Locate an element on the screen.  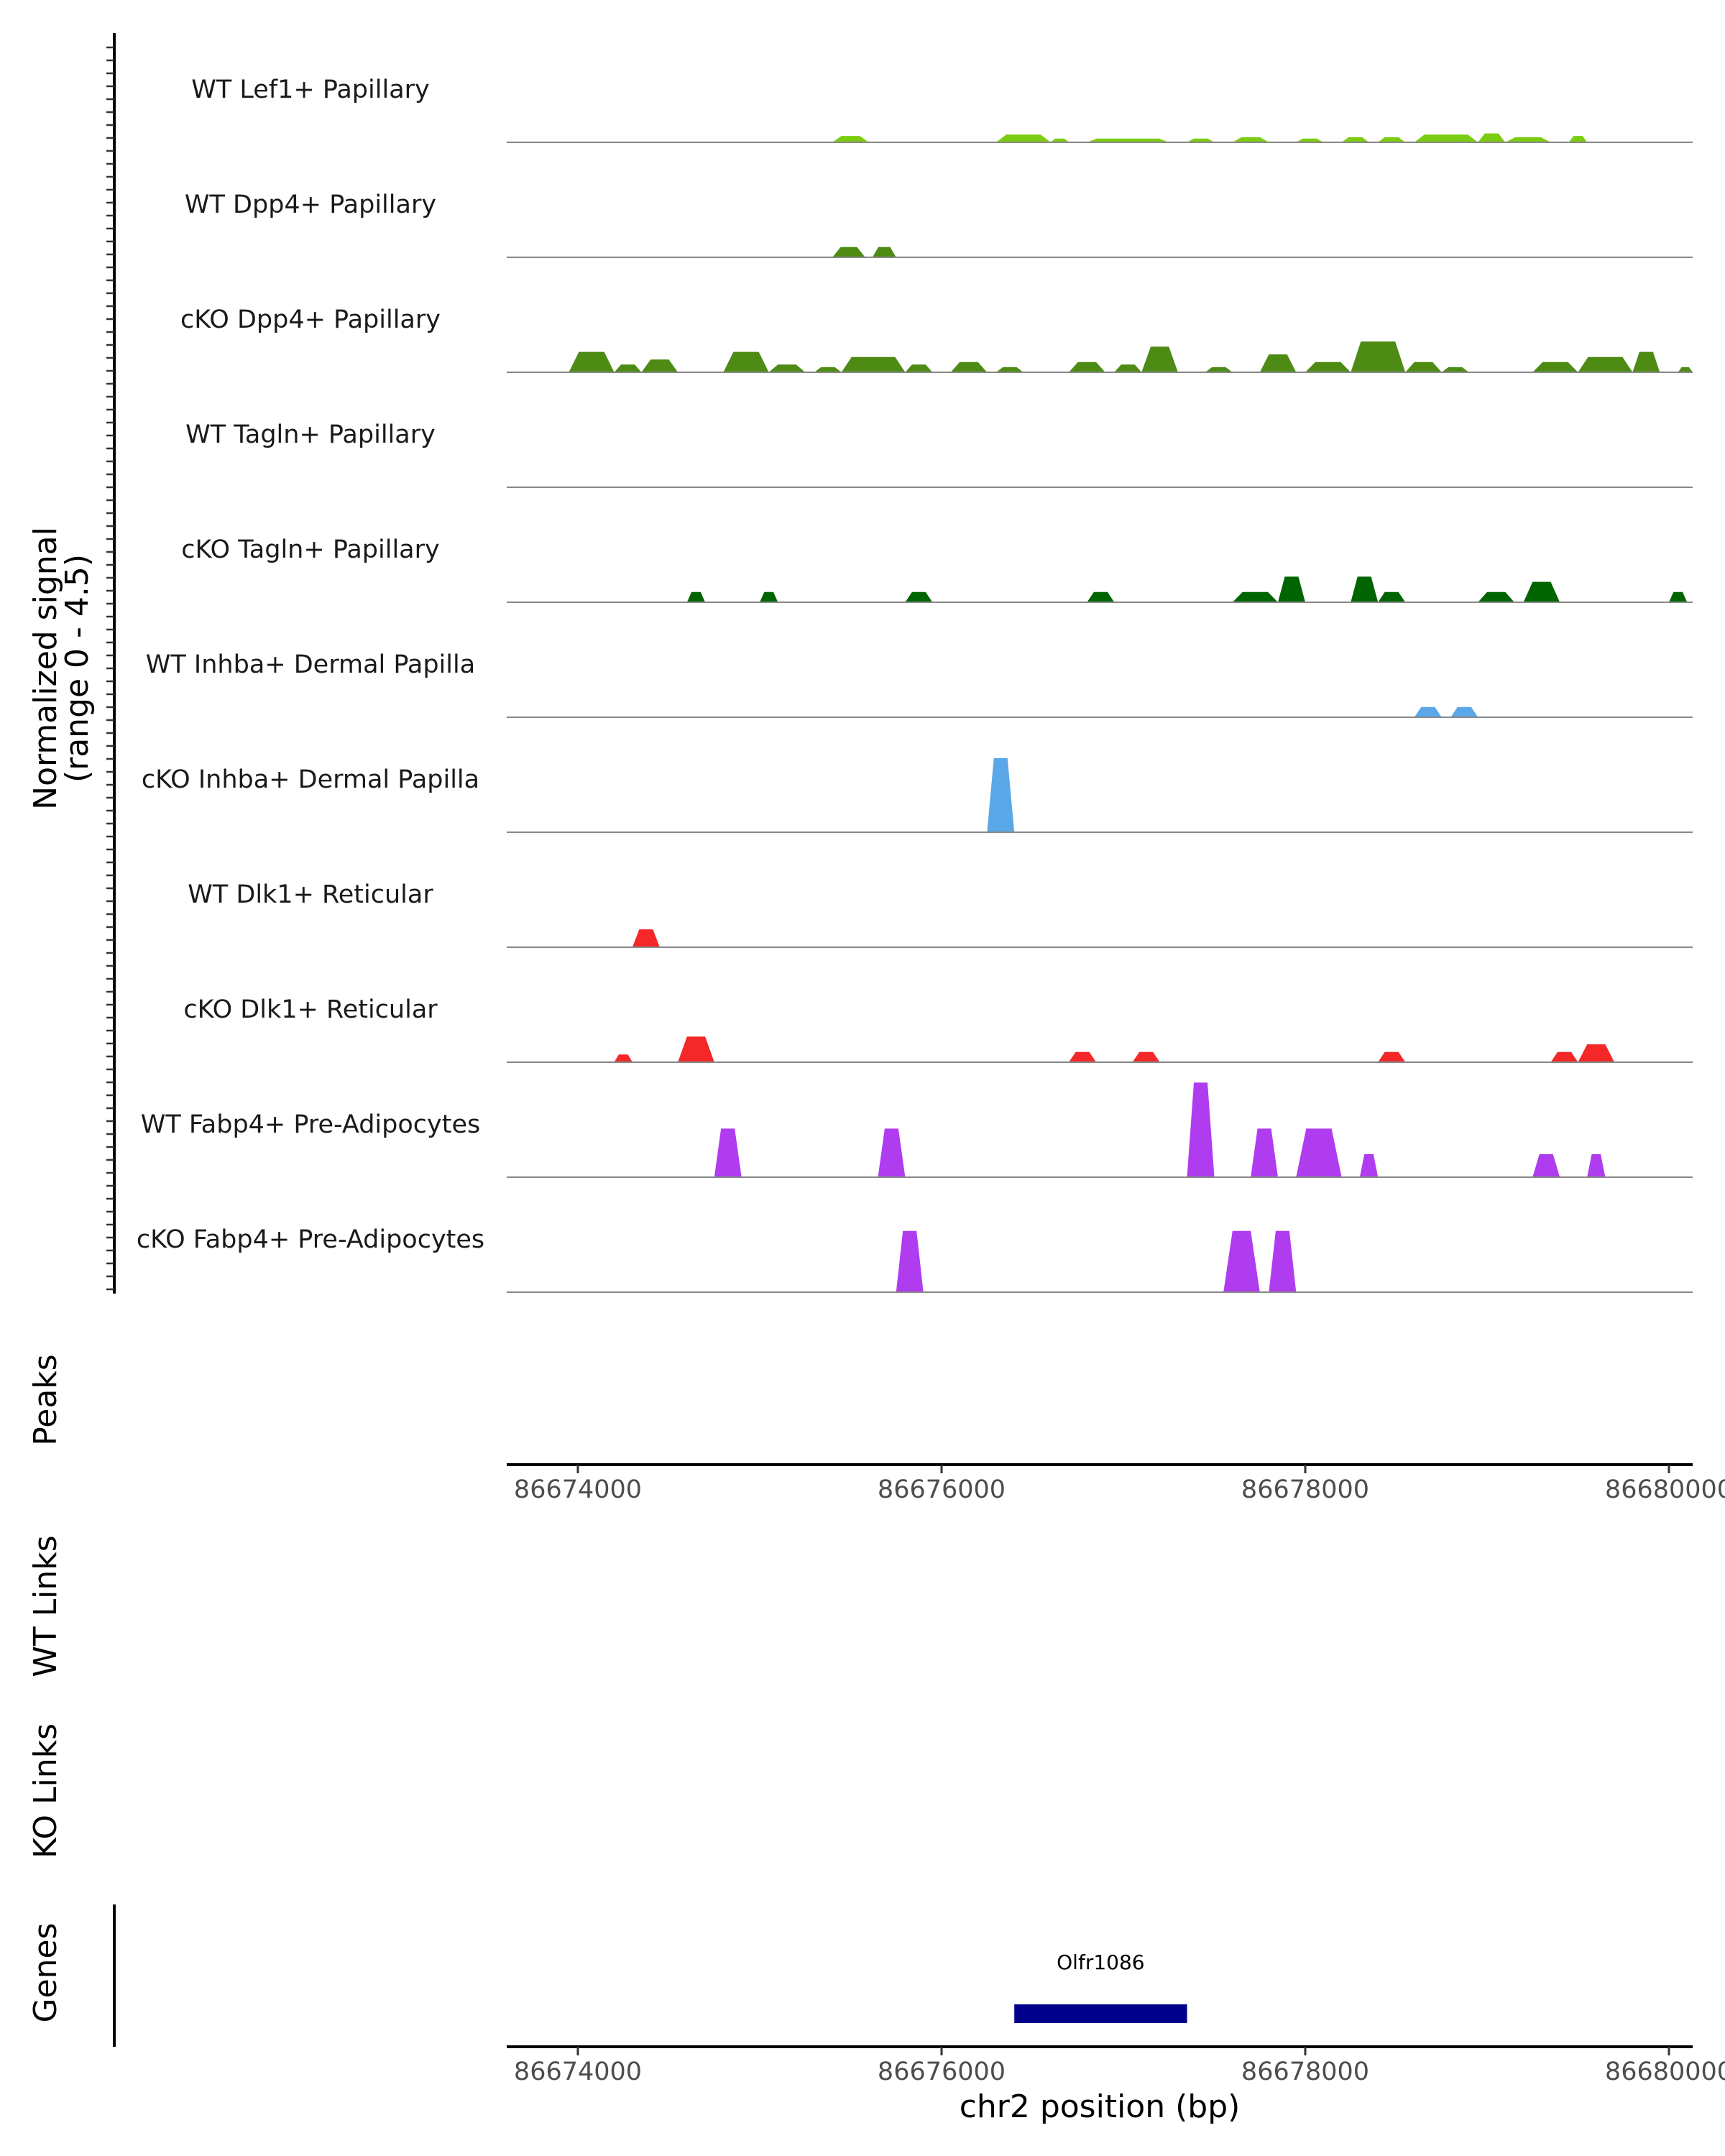
track-label: cKO Dpp4+ Papillary is located at coordinates (310, 319).